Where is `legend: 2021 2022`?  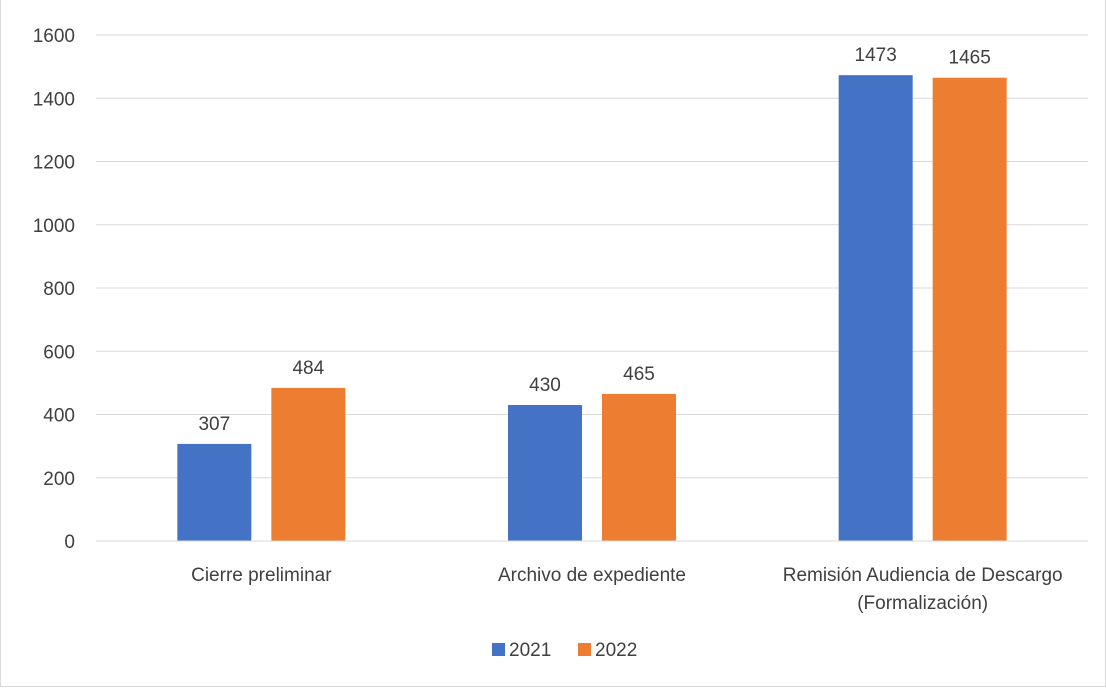
legend: 2021 2022 is located at coordinates (564, 650).